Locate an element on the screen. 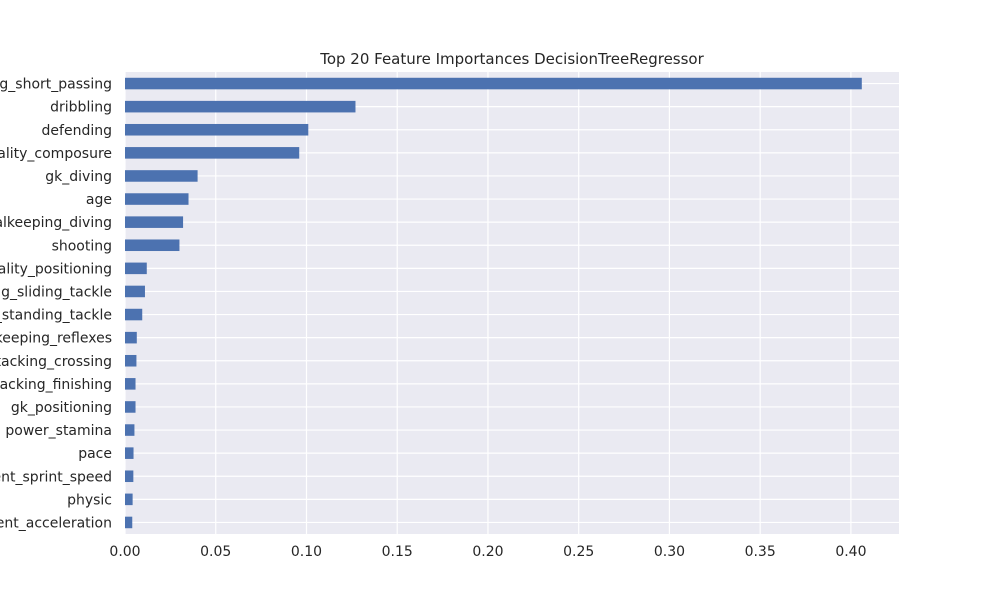 This screenshot has width=1000, height=600. bar-gk_positioning is located at coordinates (130, 407).